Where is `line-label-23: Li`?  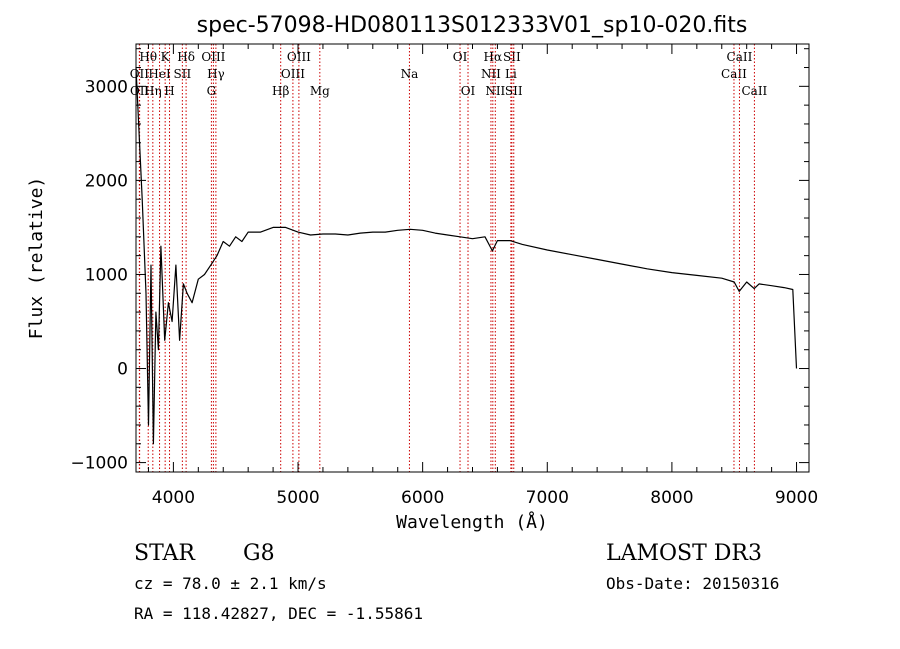 line-label-23: Li is located at coordinates (511, 74).